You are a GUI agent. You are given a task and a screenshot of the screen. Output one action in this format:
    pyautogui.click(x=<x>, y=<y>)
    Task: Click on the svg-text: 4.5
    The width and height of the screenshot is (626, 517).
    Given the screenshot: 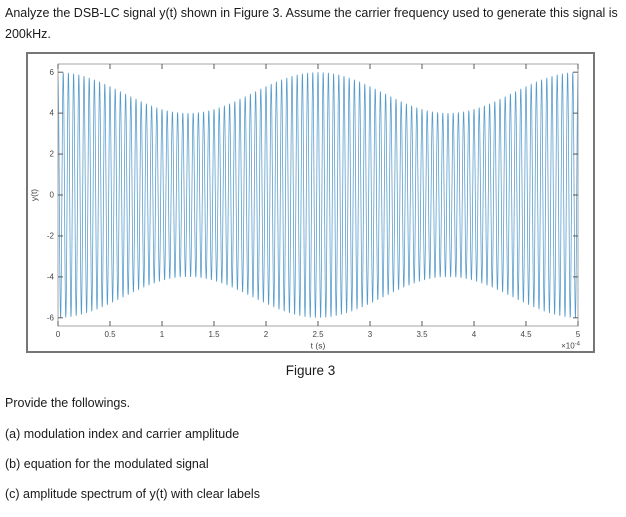 What is the action you would take?
    pyautogui.click(x=526, y=334)
    